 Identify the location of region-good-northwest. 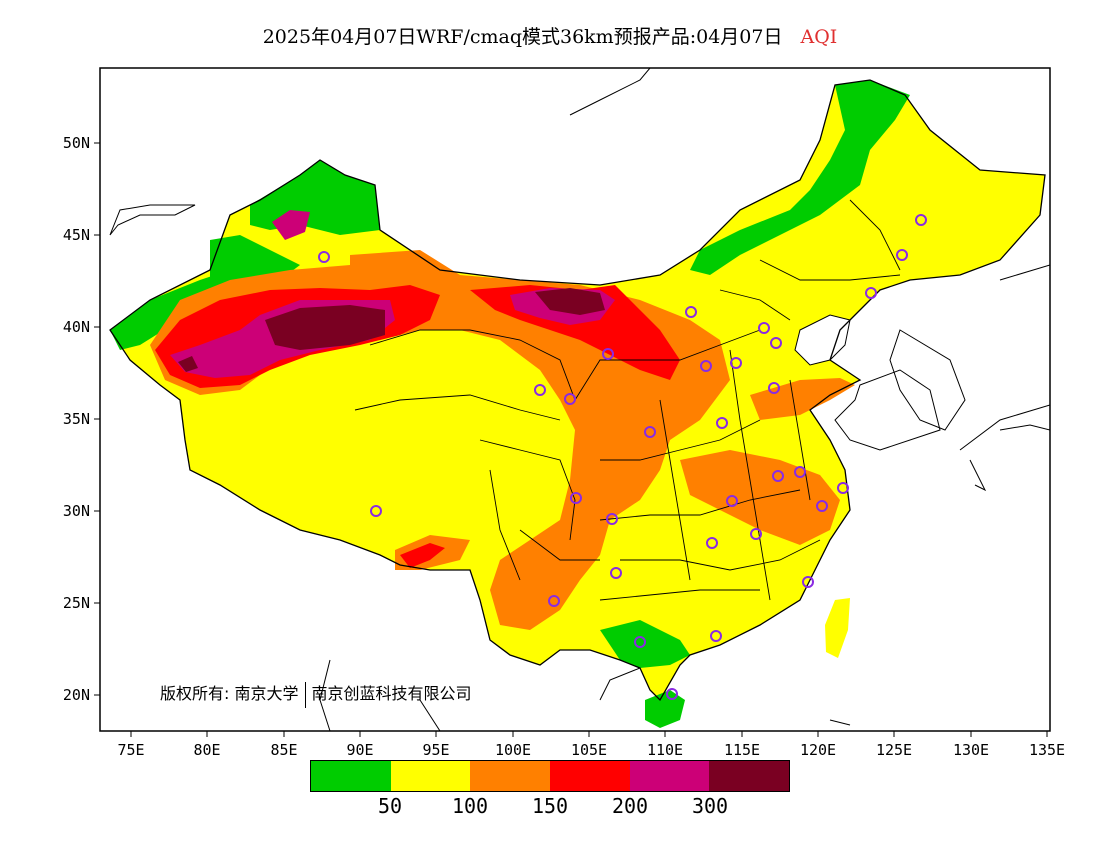
(315, 197).